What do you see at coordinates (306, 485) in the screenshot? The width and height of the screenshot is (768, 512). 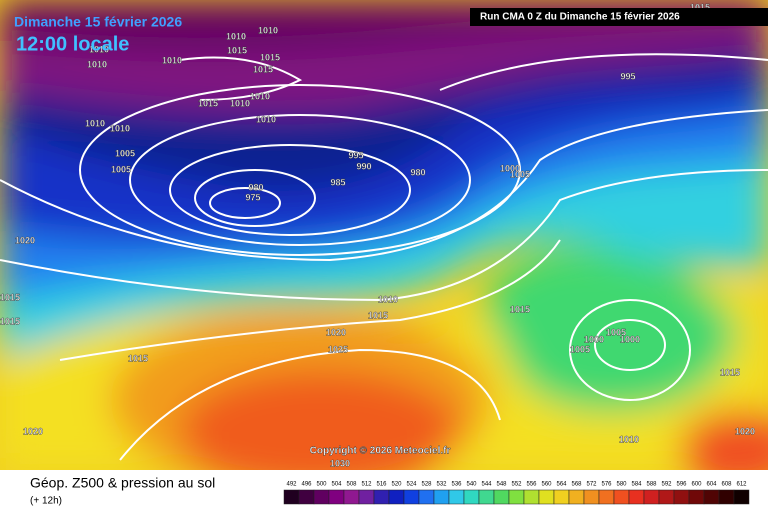 I see `scale-label: 496` at bounding box center [306, 485].